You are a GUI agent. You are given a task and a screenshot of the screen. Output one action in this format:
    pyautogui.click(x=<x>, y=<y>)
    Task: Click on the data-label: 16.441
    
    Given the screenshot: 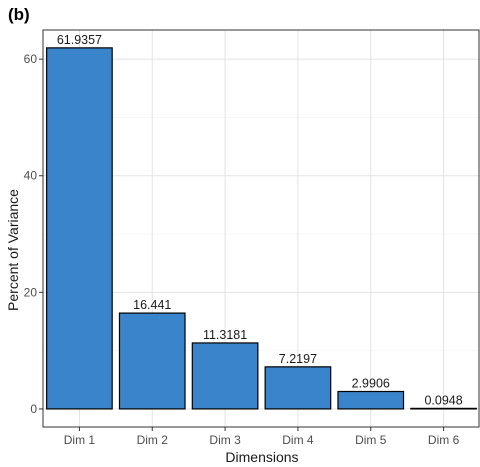 What is the action you would take?
    pyautogui.click(x=152, y=305)
    